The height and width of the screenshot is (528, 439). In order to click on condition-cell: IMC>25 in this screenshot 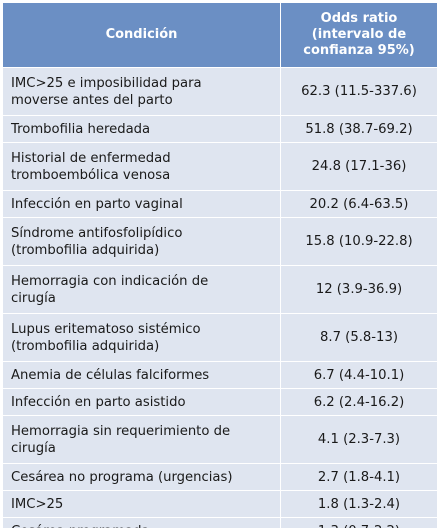, I will do `click(141, 504)`.